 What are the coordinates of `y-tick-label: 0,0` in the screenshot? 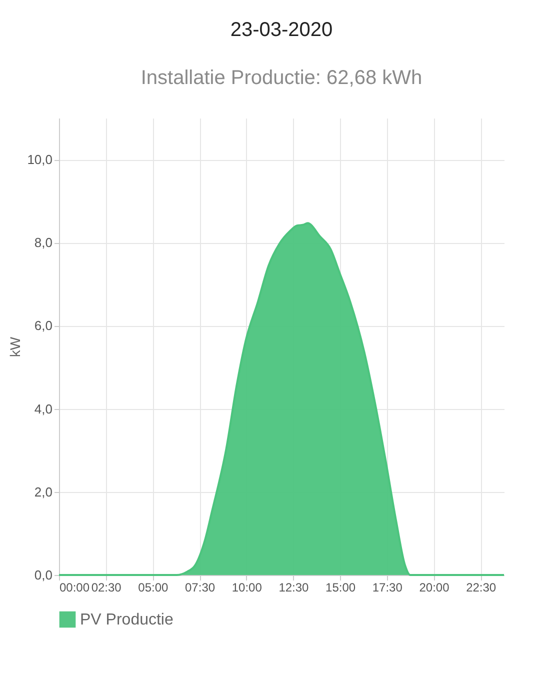 It's located at (43, 575).